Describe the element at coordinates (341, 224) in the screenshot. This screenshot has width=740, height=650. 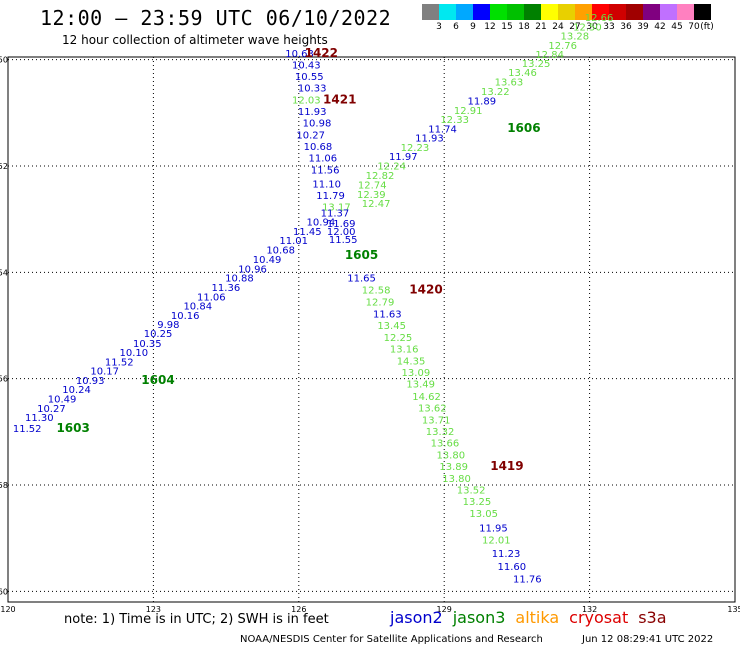
I see `wave-height-value: 11.69` at that location.